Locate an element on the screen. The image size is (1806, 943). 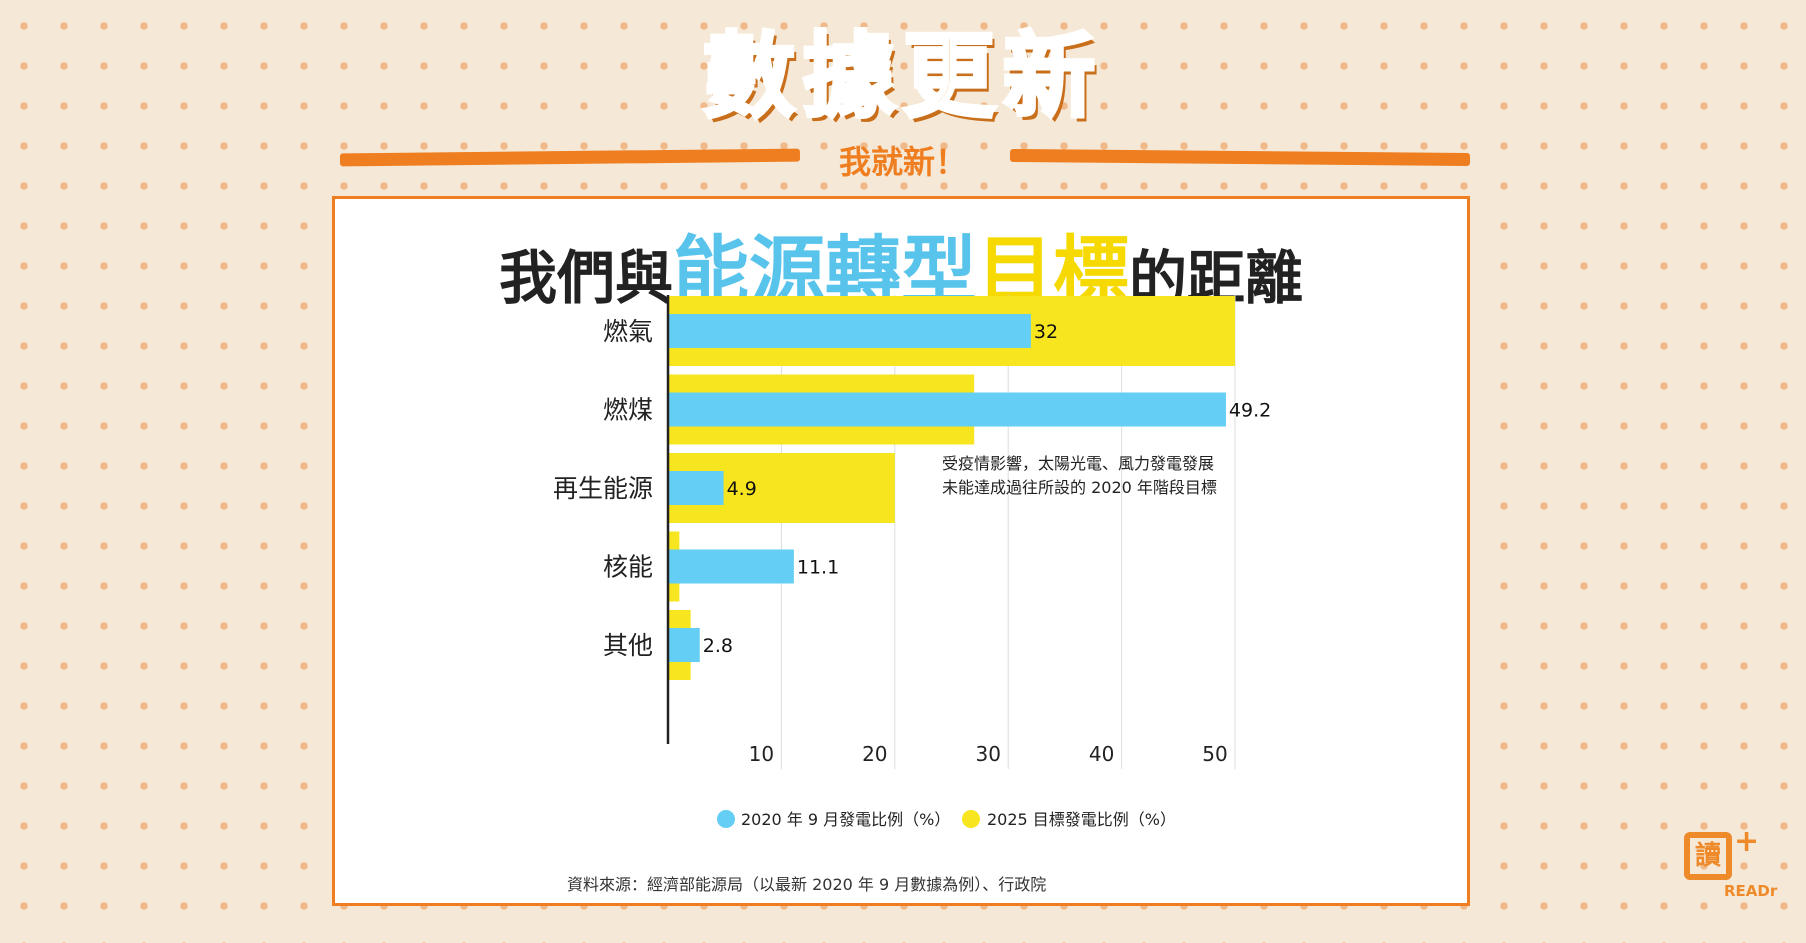
readr-logo: 讀 + READr is located at coordinates (1731, 871).